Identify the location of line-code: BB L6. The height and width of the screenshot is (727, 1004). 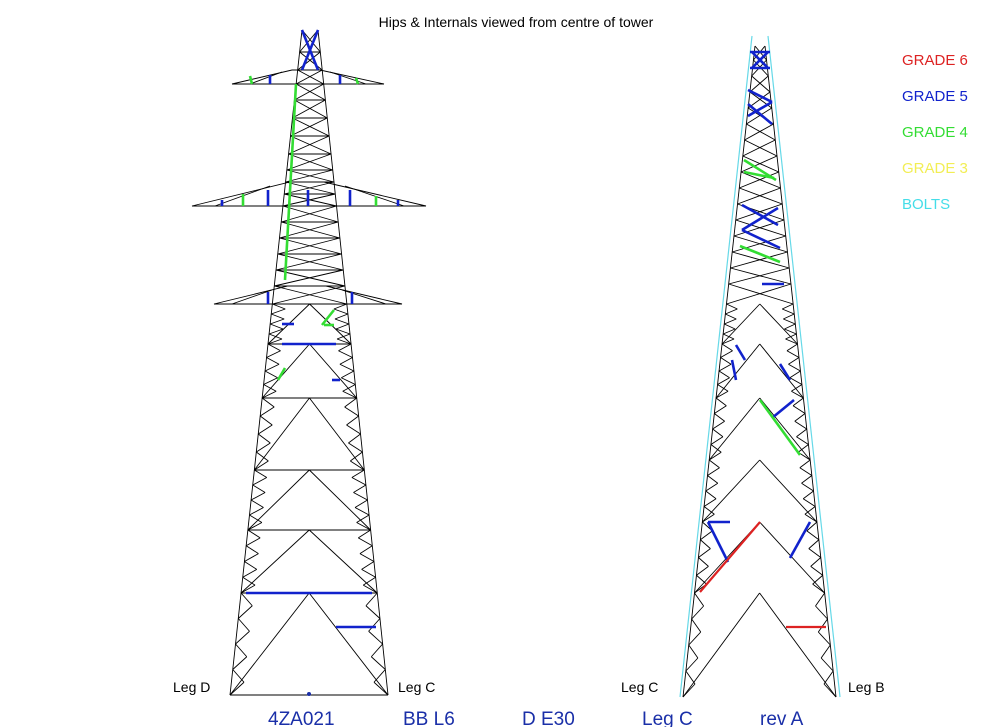
(429, 718).